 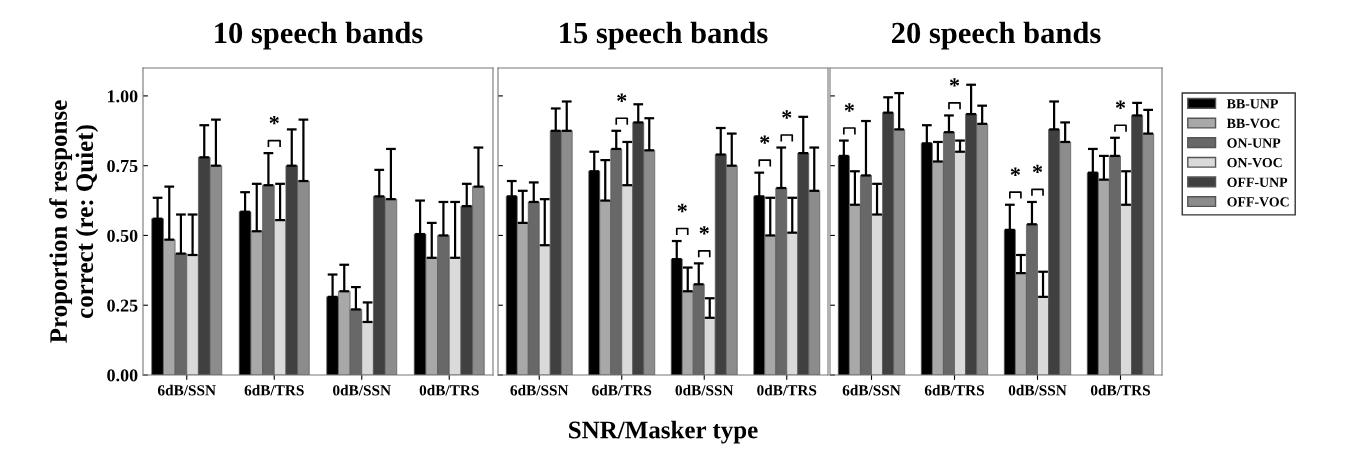 What do you see at coordinates (1253, 123) in the screenshot?
I see `legend-label: BB-VOC` at bounding box center [1253, 123].